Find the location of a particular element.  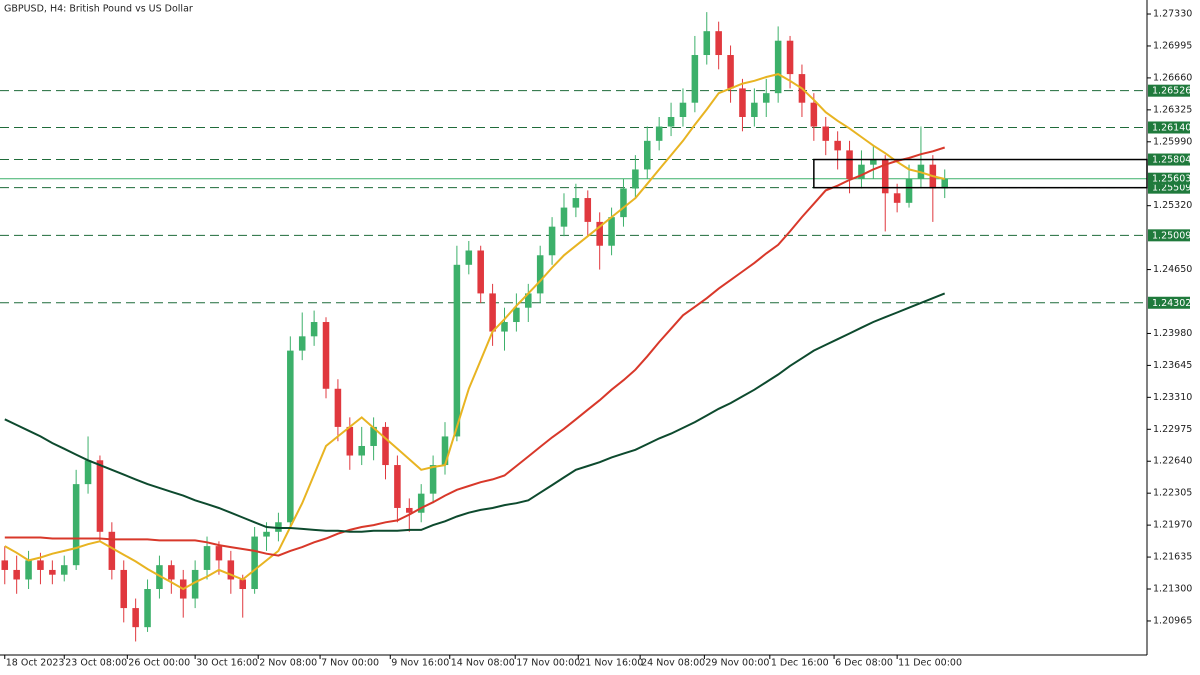

x-tick-label: 14 Nov 08:00 is located at coordinates (483, 663).